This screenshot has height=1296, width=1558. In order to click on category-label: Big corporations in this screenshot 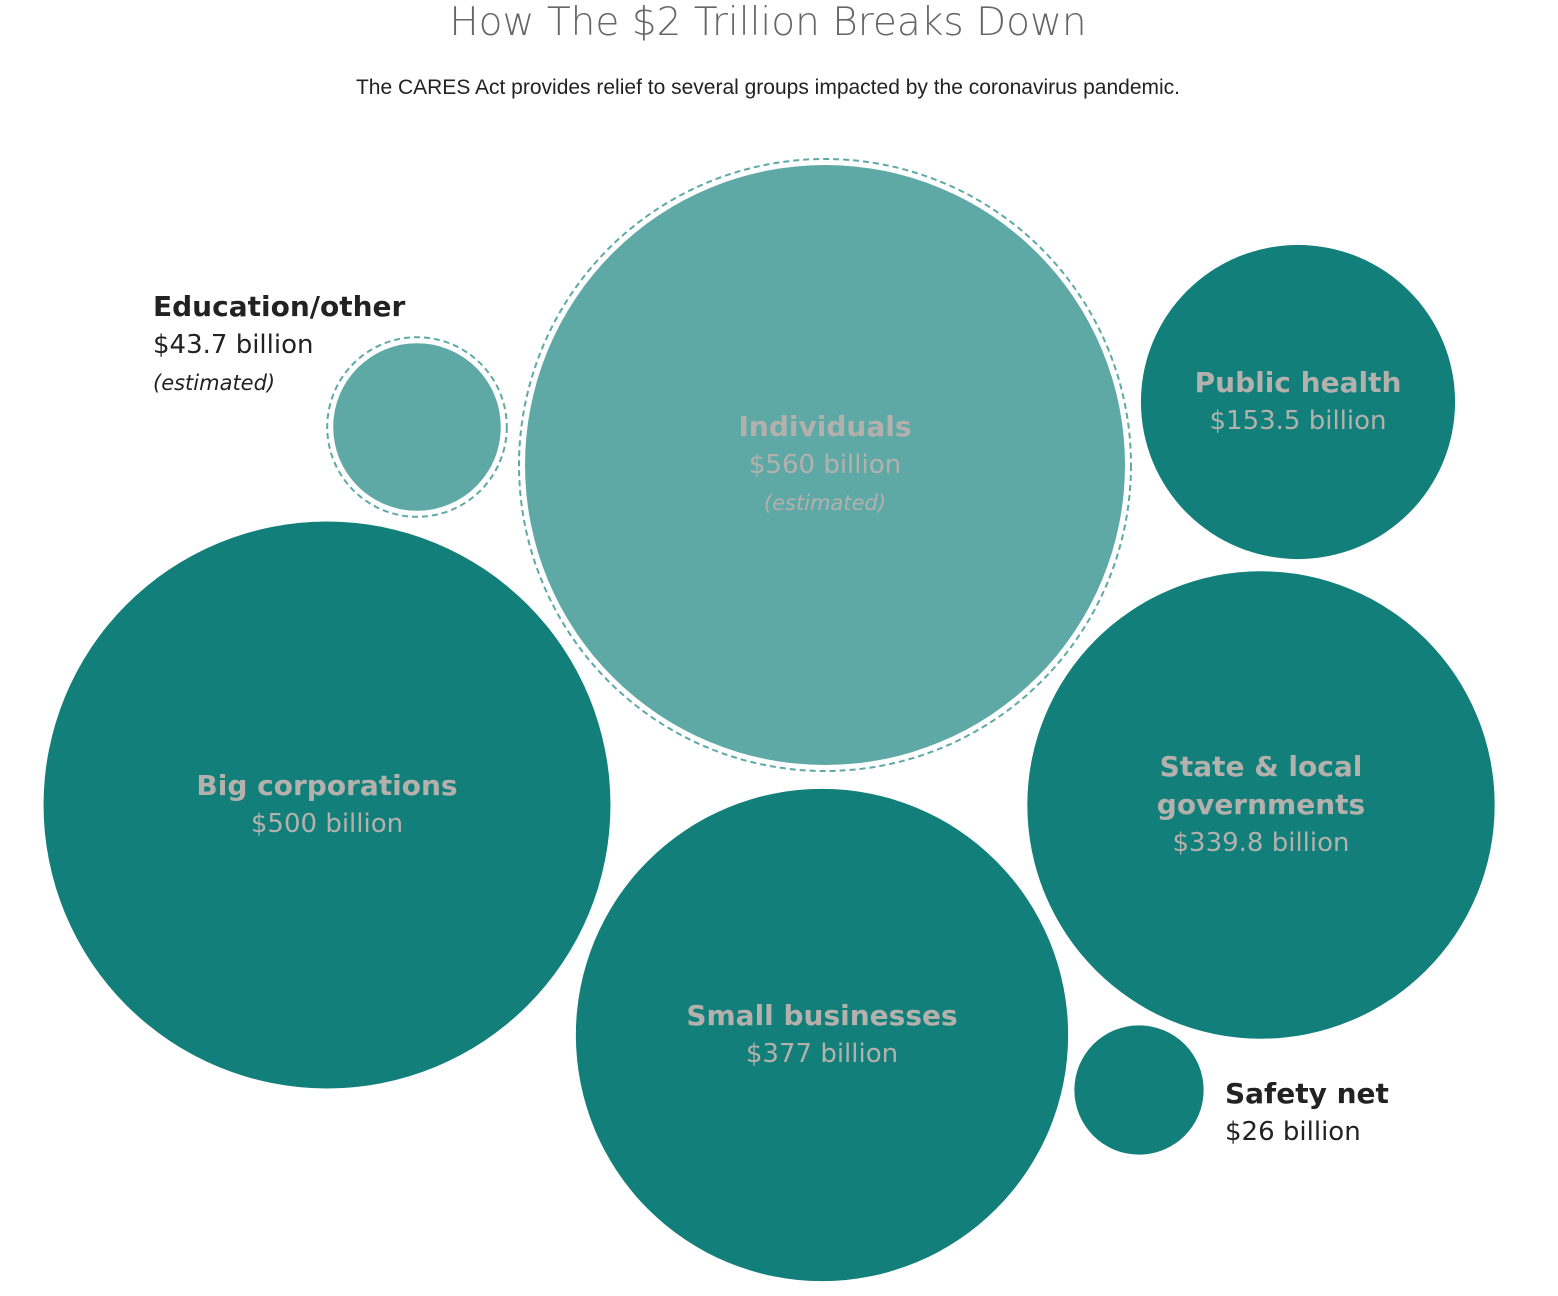, I will do `click(327, 785)`.